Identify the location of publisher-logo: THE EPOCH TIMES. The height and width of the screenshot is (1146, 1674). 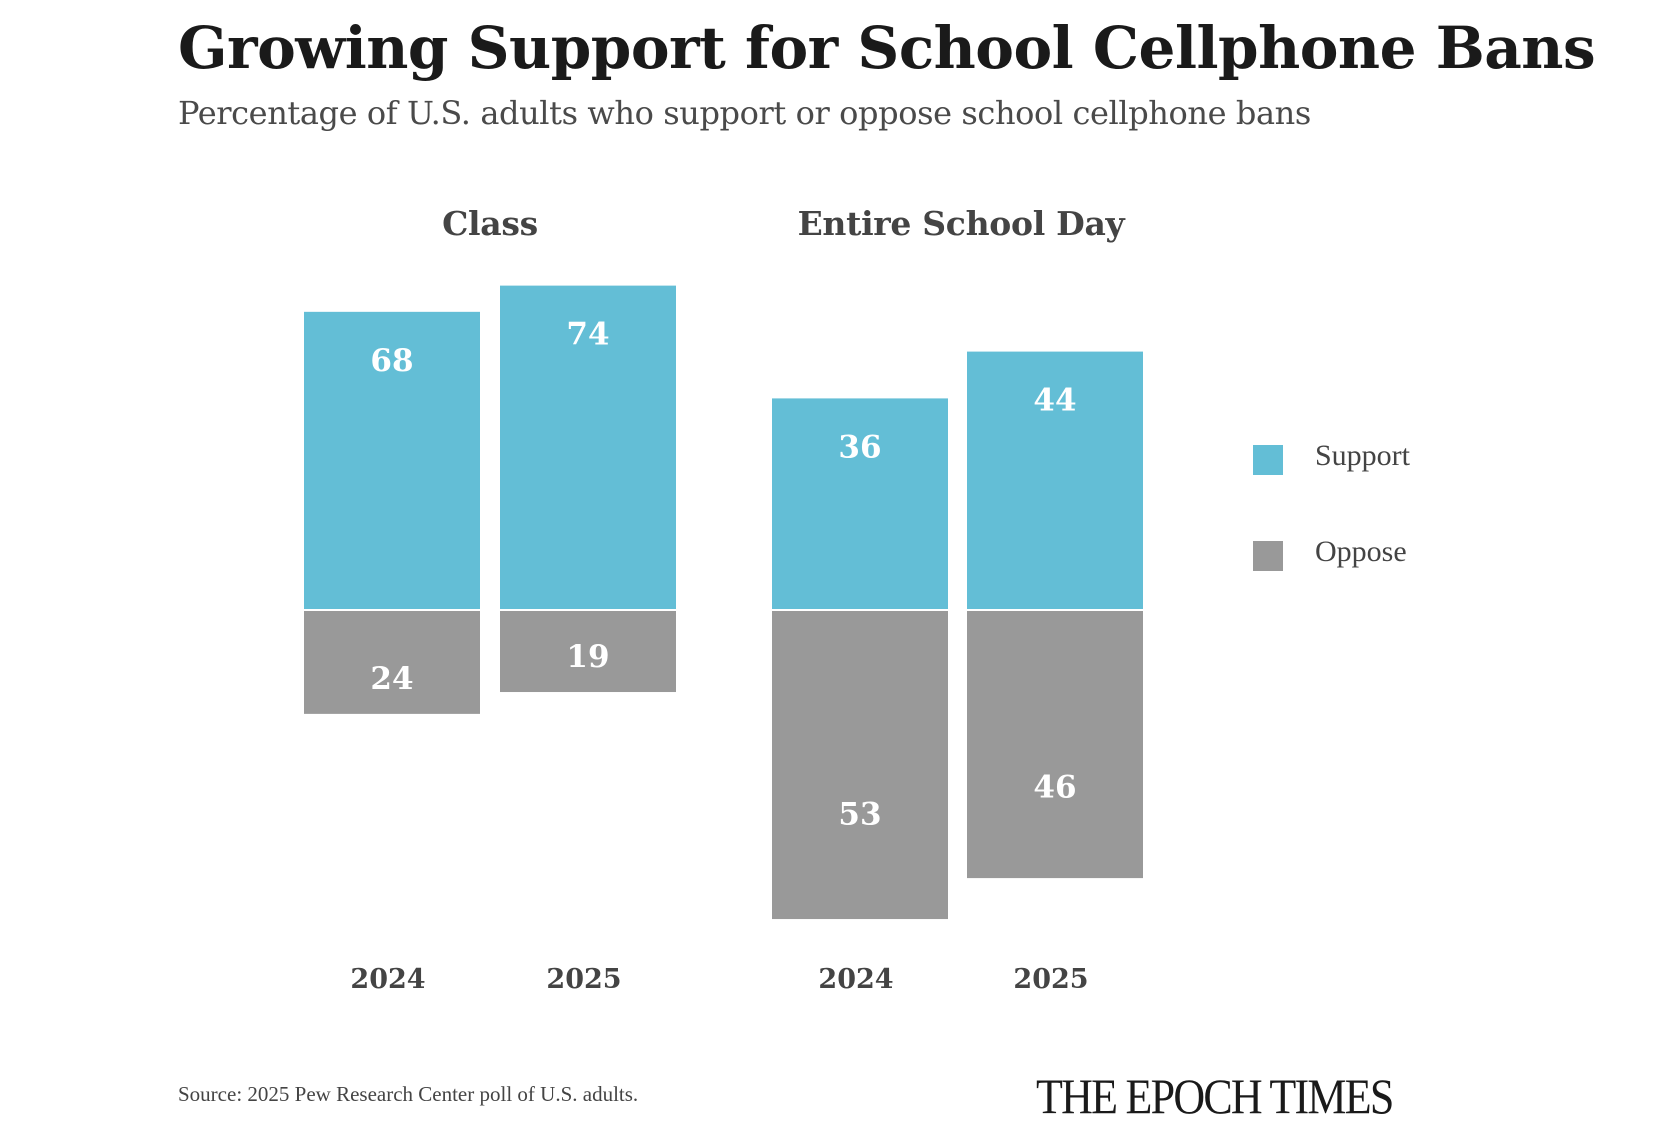
(1215, 1096).